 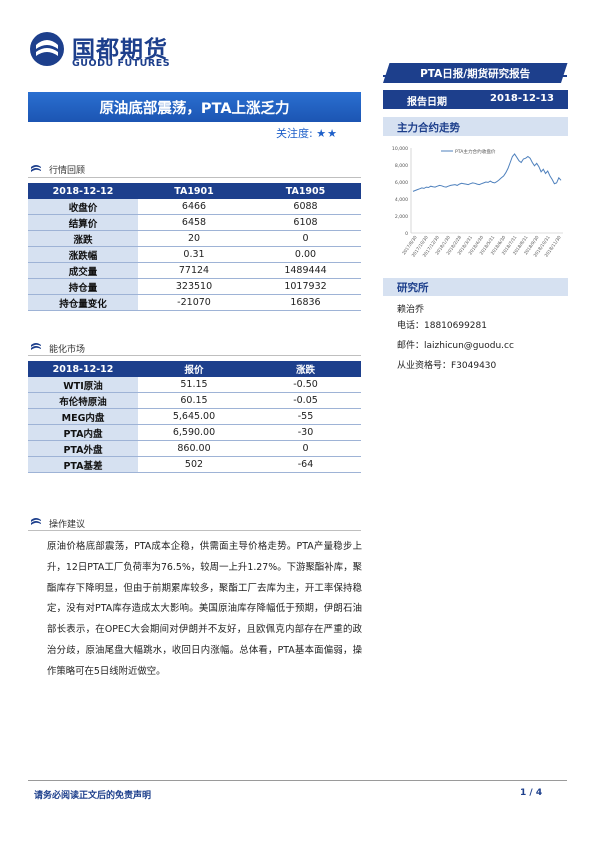 I want to click on cell-value: 6466, so click(x=194, y=207).